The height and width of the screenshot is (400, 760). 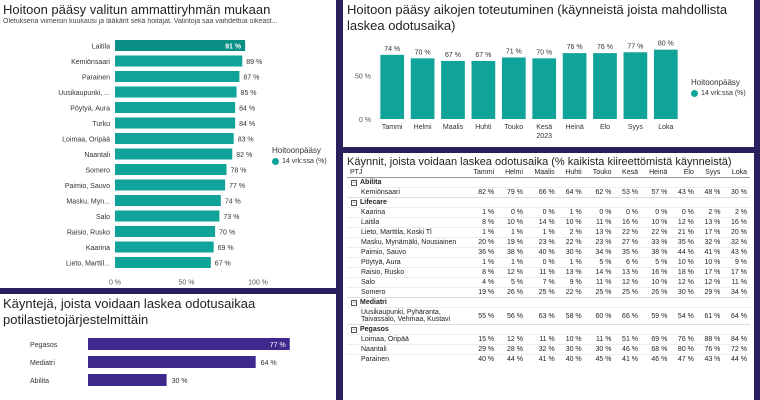 I want to click on column-header: Syys, so click(x=710, y=173).